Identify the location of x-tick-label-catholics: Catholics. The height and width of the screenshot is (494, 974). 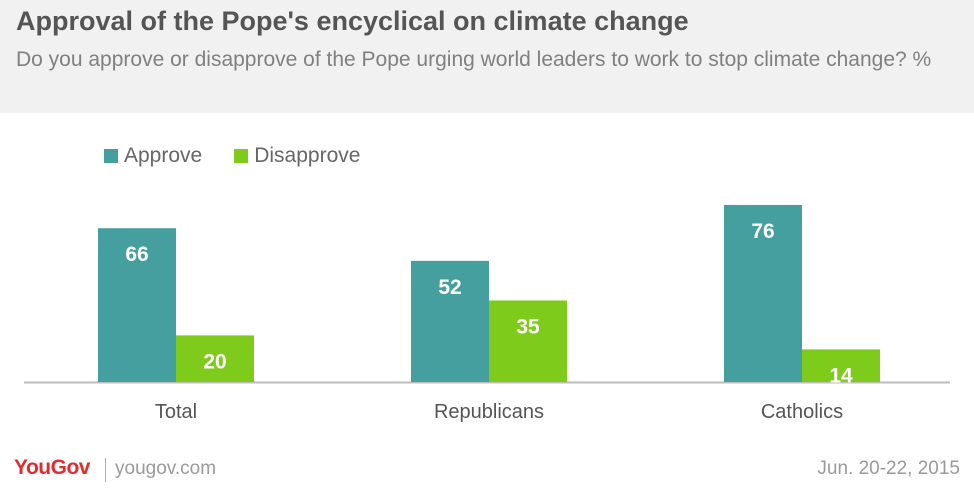
(802, 412).